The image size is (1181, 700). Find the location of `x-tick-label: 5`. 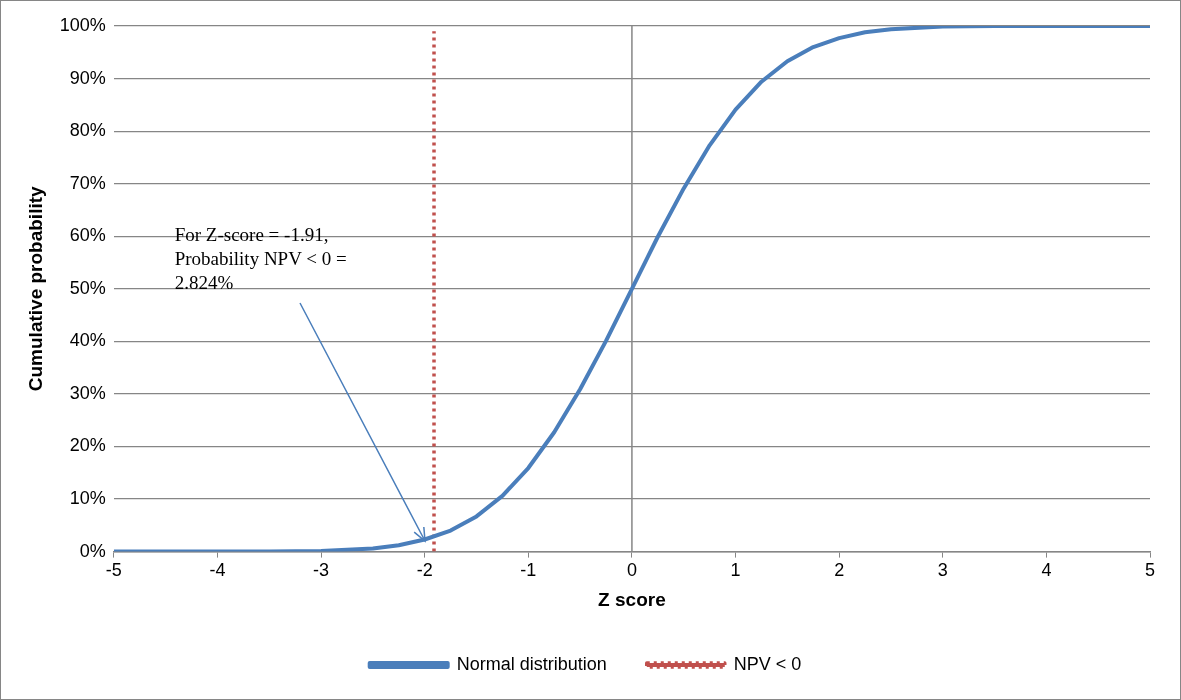

x-tick-label: 5 is located at coordinates (1150, 570).